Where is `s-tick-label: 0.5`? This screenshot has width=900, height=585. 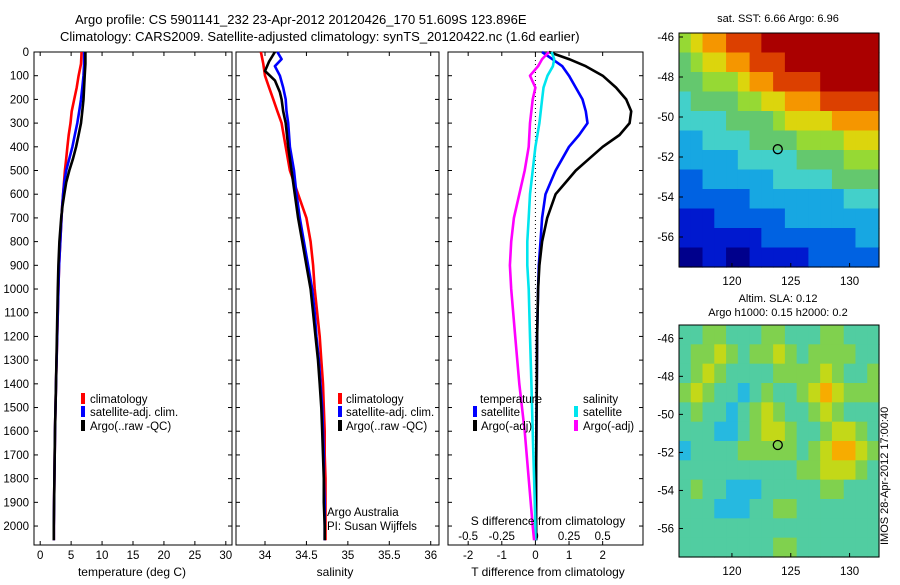
s-tick-label: 0.5 is located at coordinates (603, 537).